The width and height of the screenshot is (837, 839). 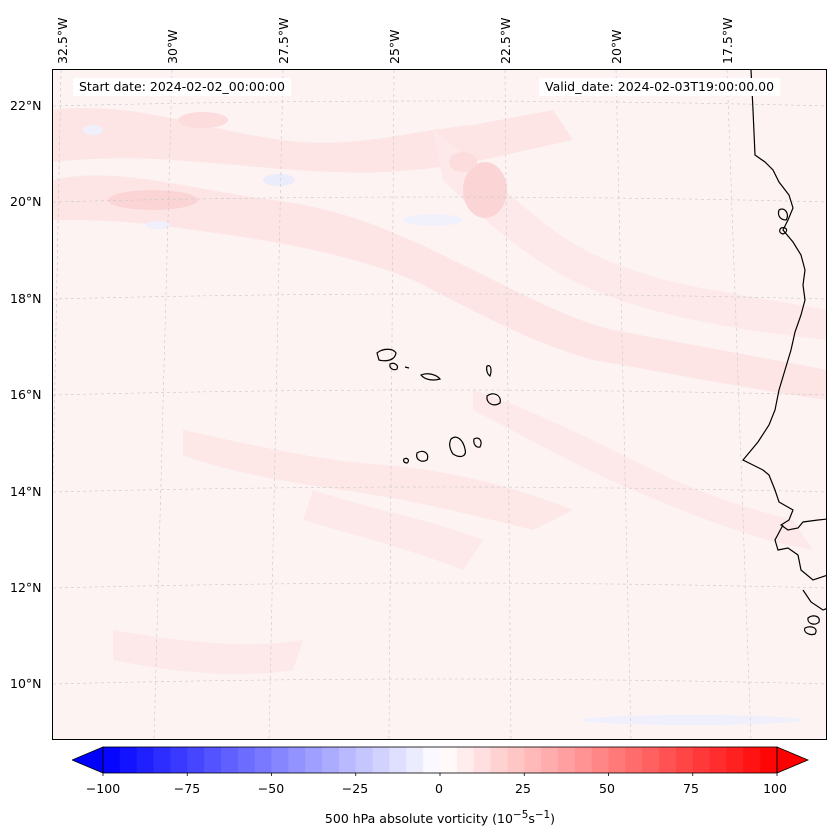 I want to click on colorbar-title: 500 hPa absolute vorticity (10−5s−1), so click(x=418, y=817).